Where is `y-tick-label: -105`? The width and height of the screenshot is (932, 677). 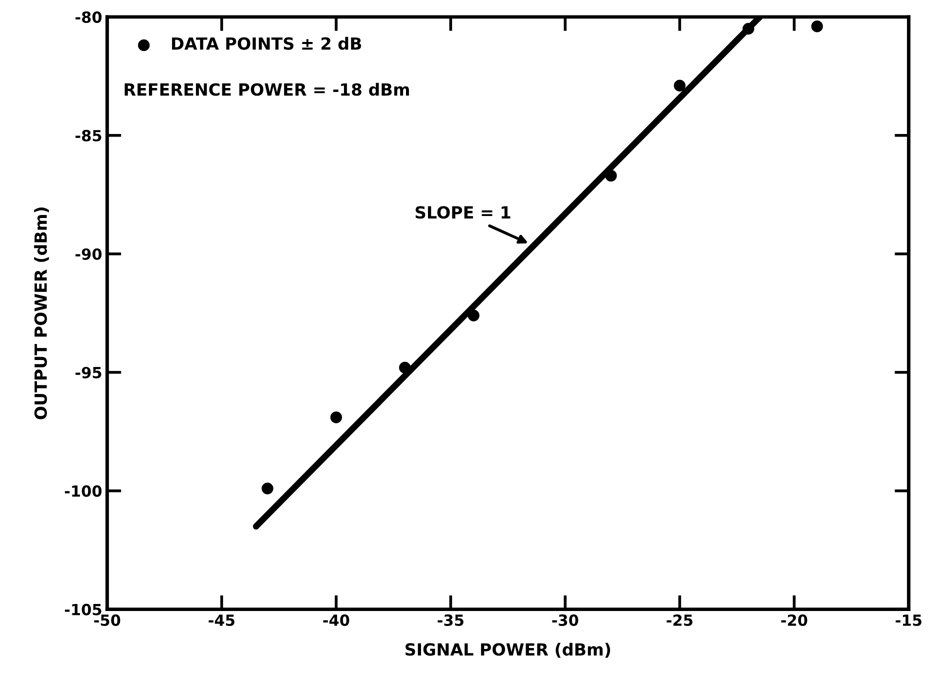 y-tick-label: -105 is located at coordinates (83, 610).